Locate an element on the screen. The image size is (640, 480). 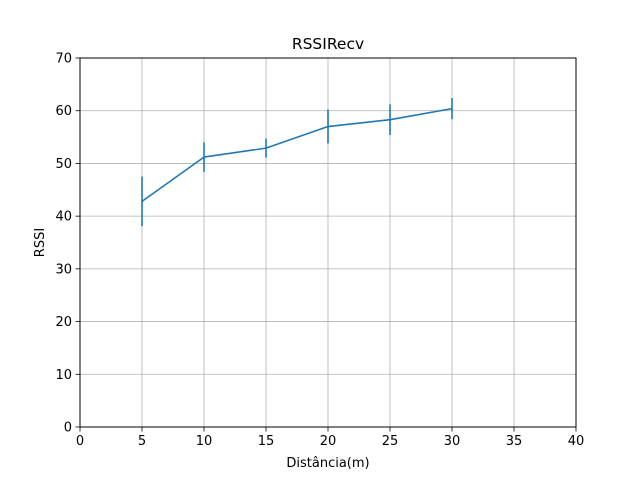
x-tick-label: 15 is located at coordinates (266, 441).